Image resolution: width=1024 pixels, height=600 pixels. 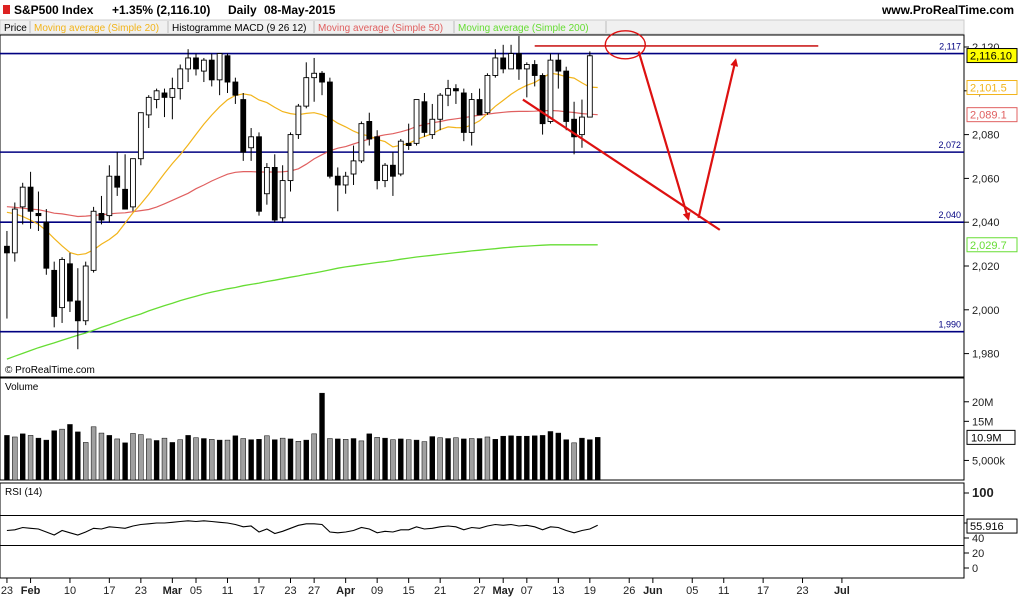 What do you see at coordinates (986, 267) in the screenshot?
I see `price-tick-label: 2,020` at bounding box center [986, 267].